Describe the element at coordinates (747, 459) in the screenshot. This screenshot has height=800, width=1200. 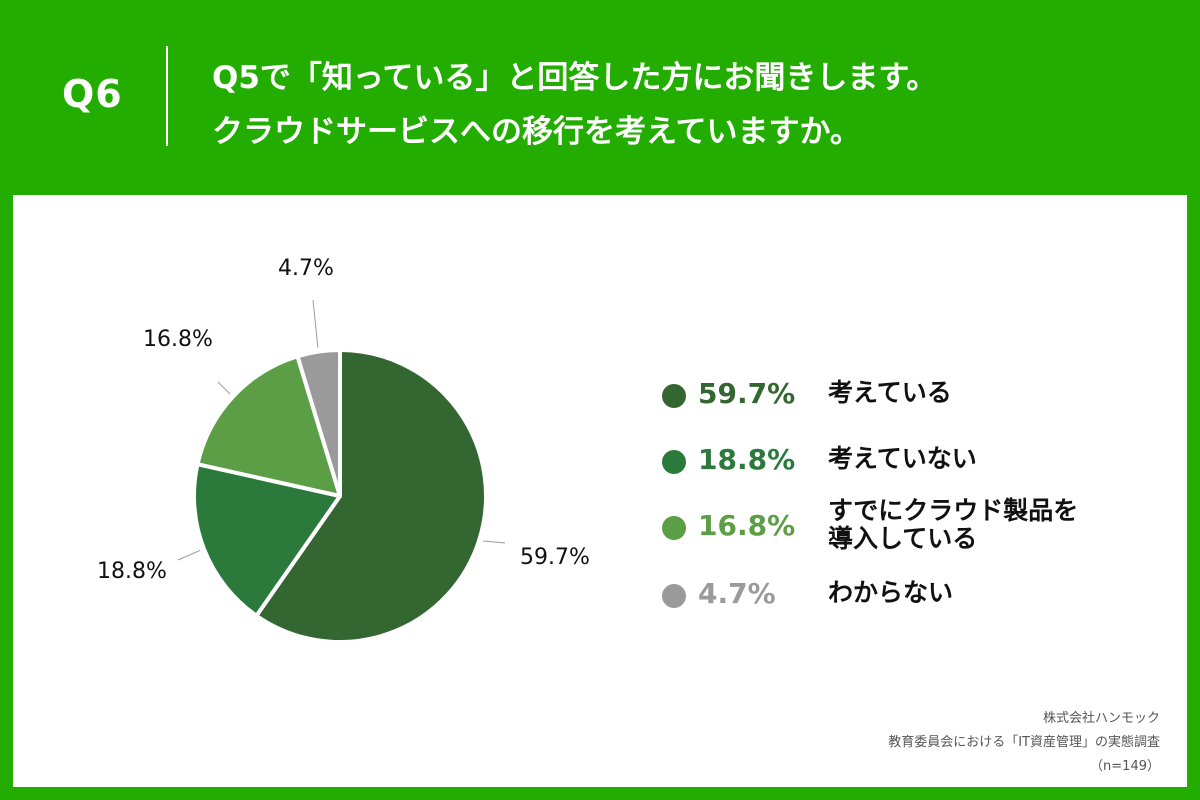
I see `legend-value: 18.8%` at that location.